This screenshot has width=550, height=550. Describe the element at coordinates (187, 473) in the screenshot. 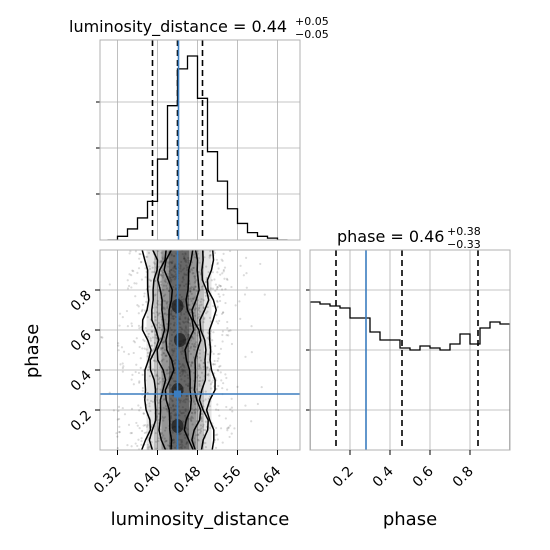

I see `lum-x-ticks: 0.32 0.40 0.48 0.56 0.64` at that location.